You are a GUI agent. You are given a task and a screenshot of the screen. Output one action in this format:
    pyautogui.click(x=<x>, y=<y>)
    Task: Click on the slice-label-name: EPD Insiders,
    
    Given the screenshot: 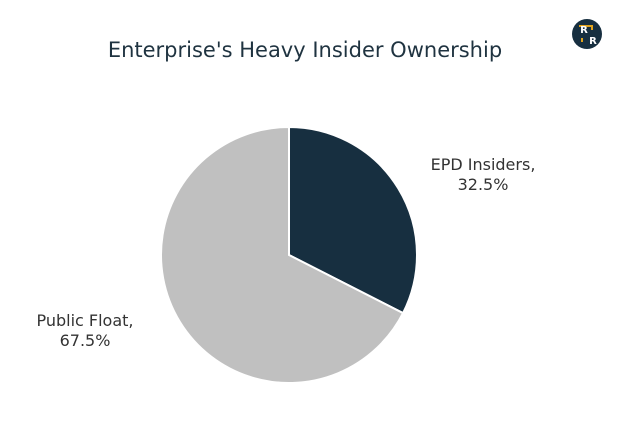 What is the action you would take?
    pyautogui.click(x=483, y=164)
    